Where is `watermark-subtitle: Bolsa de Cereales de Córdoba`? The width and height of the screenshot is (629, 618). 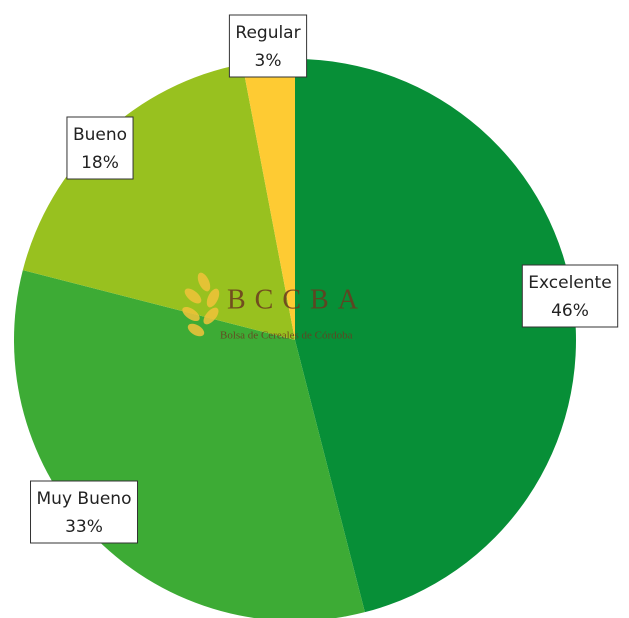
watermark-subtitle: Bolsa de Cereales de Córdoba is located at coordinates (286, 336).